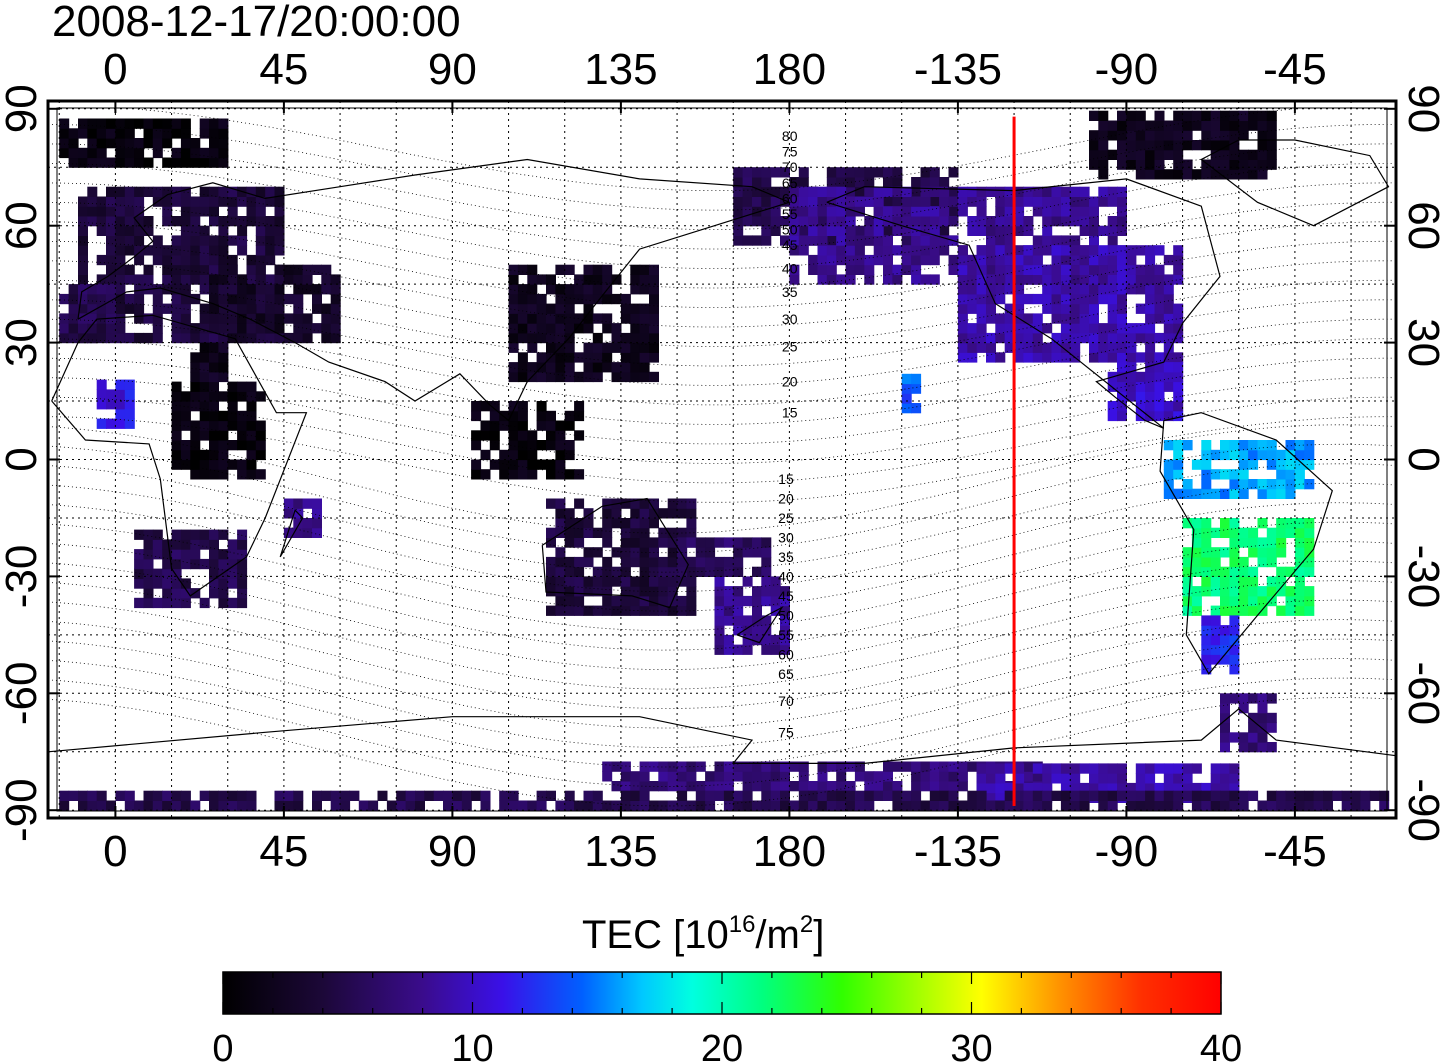 Image resolution: width=1444 pixels, height=1063 pixels. What do you see at coordinates (790, 319) in the screenshot?
I see `contour-label: 30` at bounding box center [790, 319].